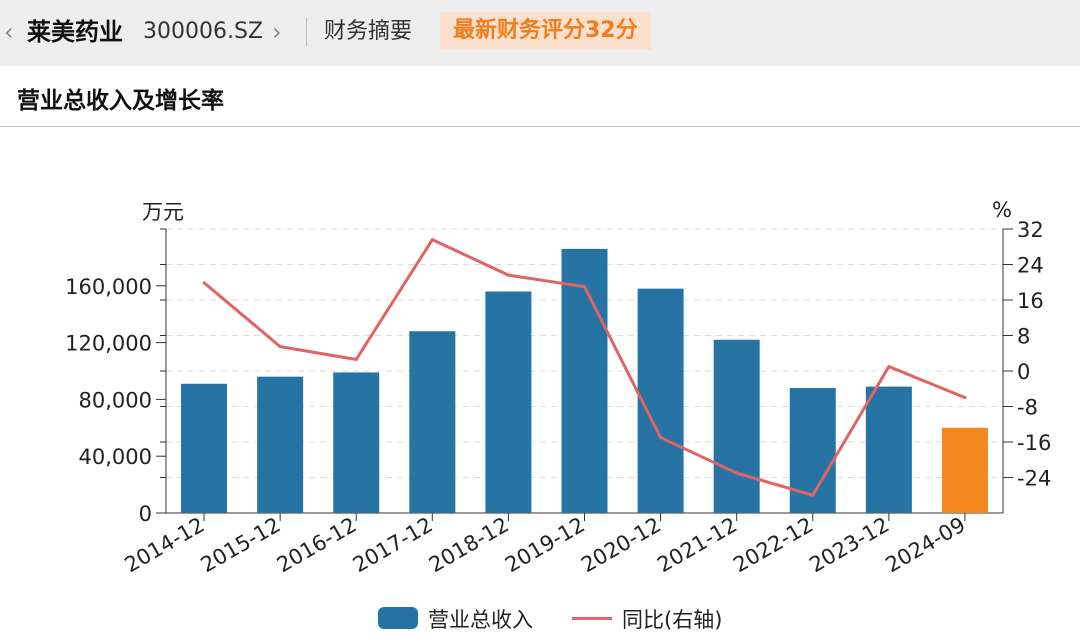 The width and height of the screenshot is (1080, 643). Describe the element at coordinates (697, 545) in the screenshot. I see `x-tick-label: 2021-12` at that location.